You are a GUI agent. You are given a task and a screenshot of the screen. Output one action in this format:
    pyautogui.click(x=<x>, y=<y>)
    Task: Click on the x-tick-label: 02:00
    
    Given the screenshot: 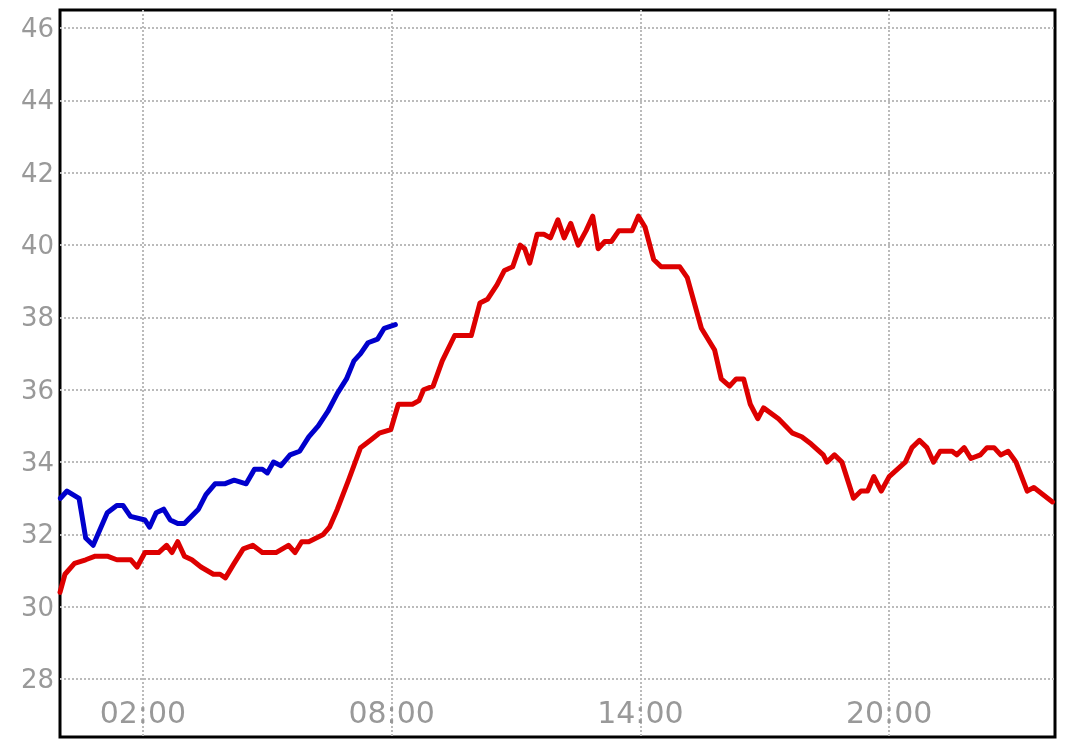 What is the action you would take?
    pyautogui.click(x=143, y=712)
    